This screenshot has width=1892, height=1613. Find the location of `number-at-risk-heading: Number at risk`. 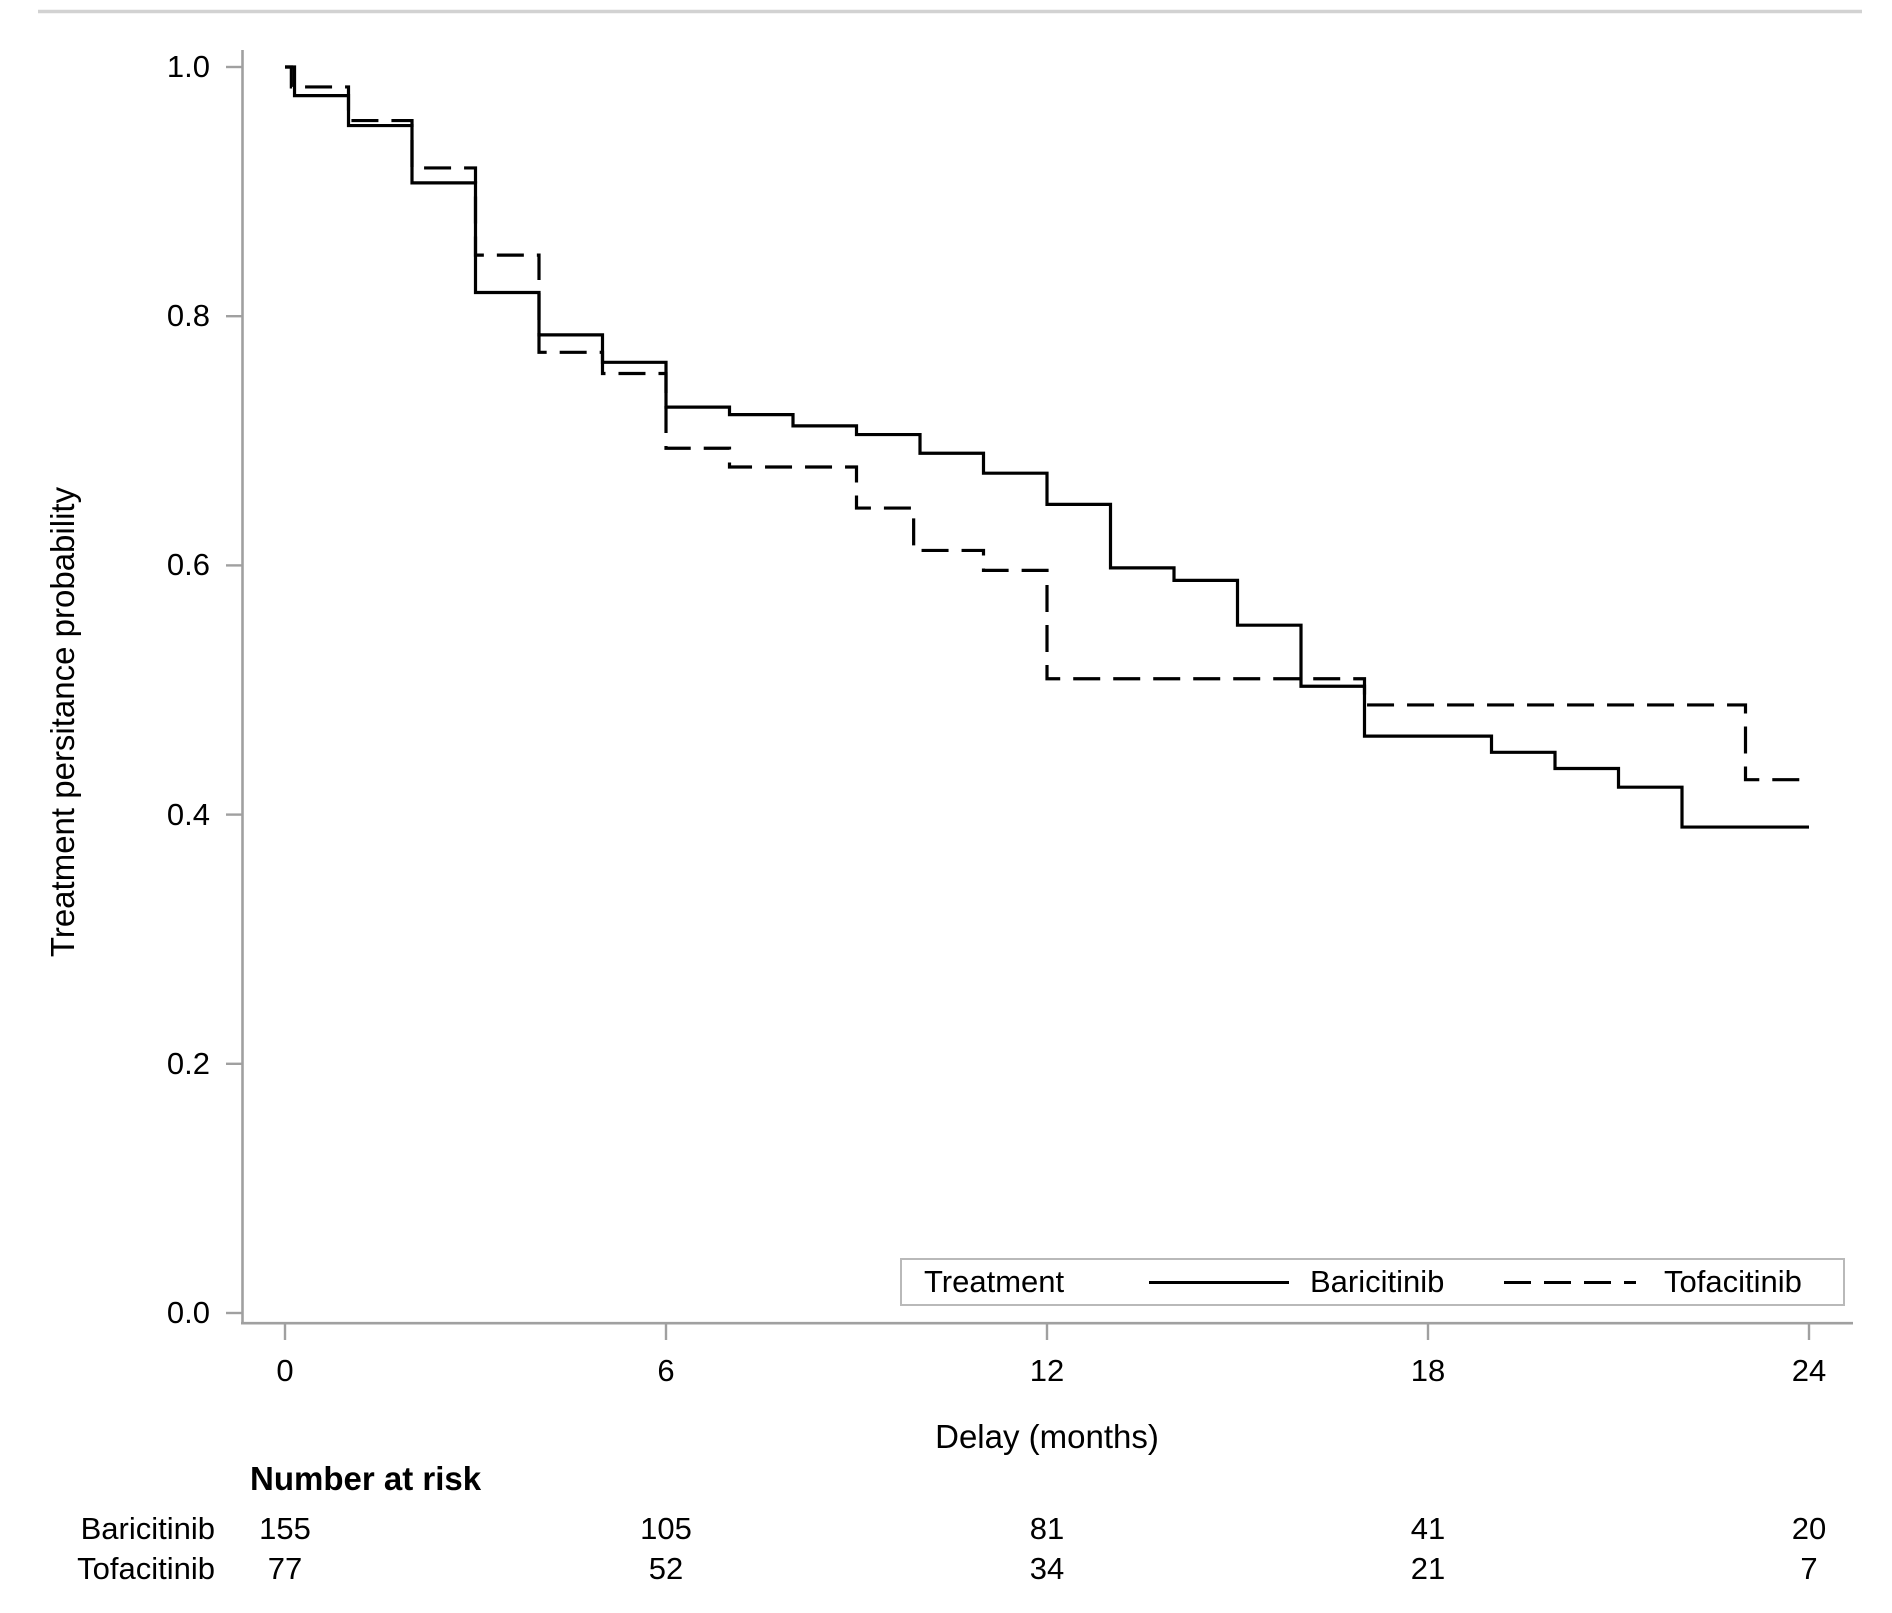

number-at-risk-heading: Number at risk is located at coordinates (366, 1478).